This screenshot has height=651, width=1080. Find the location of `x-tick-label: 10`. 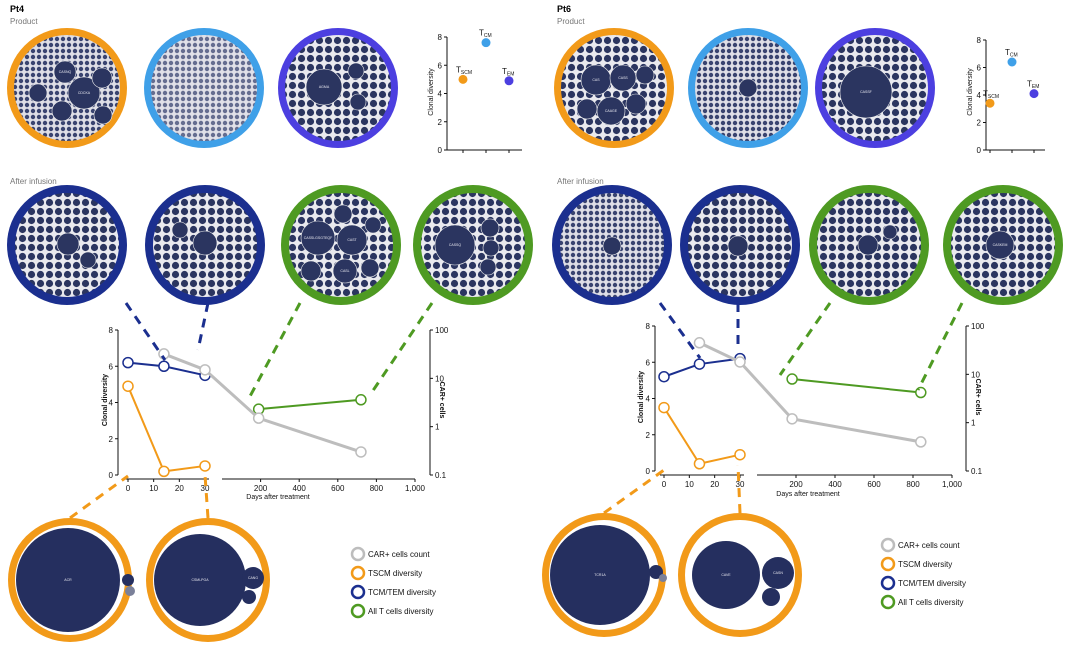

x-tick-label: 10 is located at coordinates (153, 488).